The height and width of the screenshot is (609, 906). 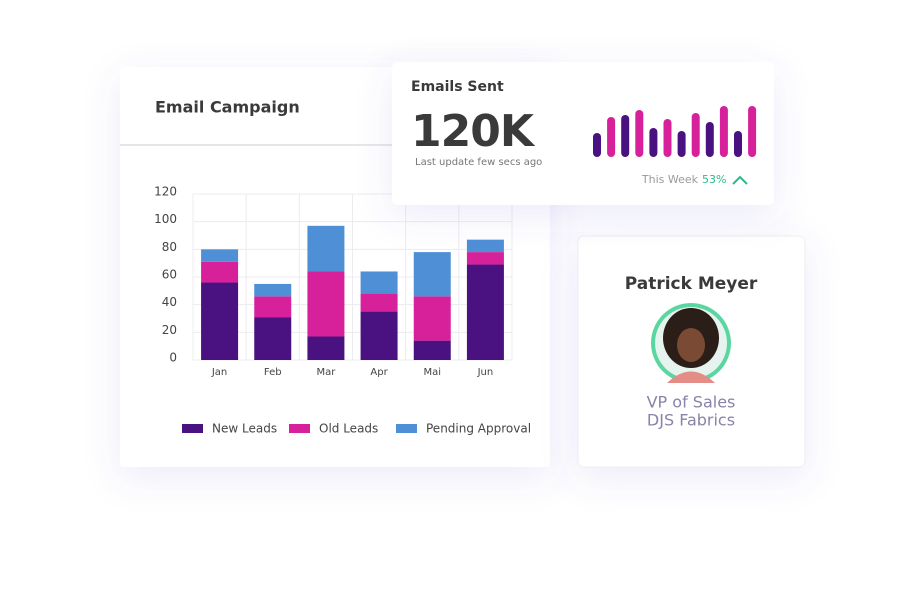 I want to click on up-arrow, so click(x=740, y=180).